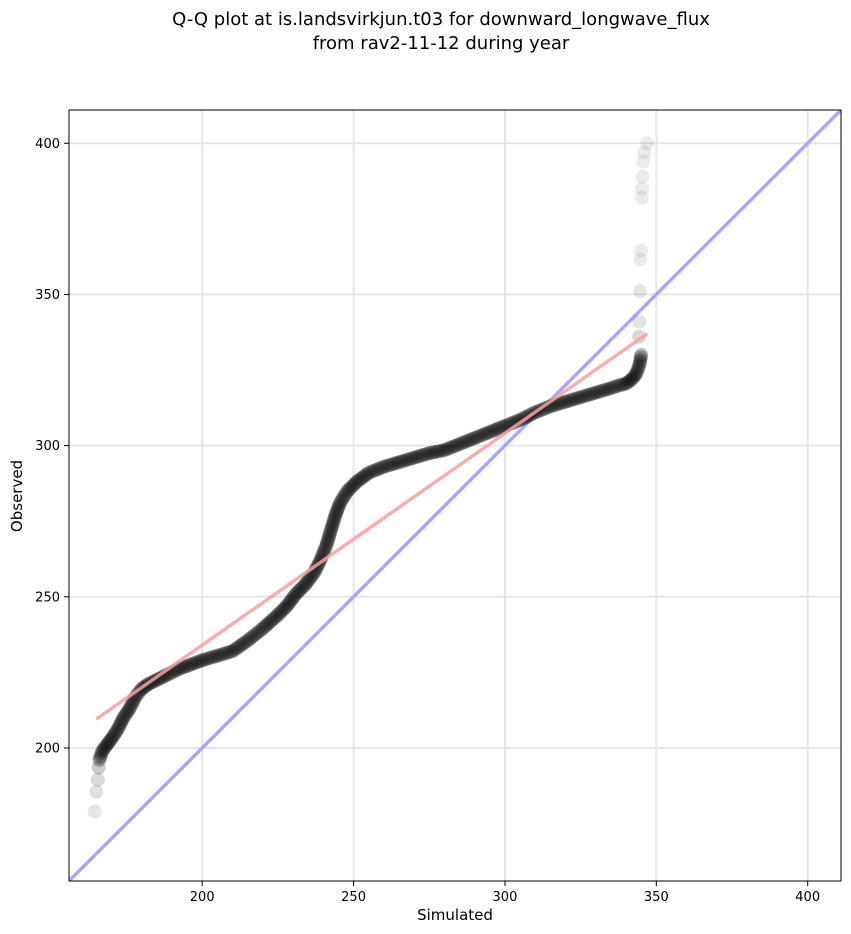  I want to click on y-axis-ticks: 200 250 300 350 400, so click(52, 446).